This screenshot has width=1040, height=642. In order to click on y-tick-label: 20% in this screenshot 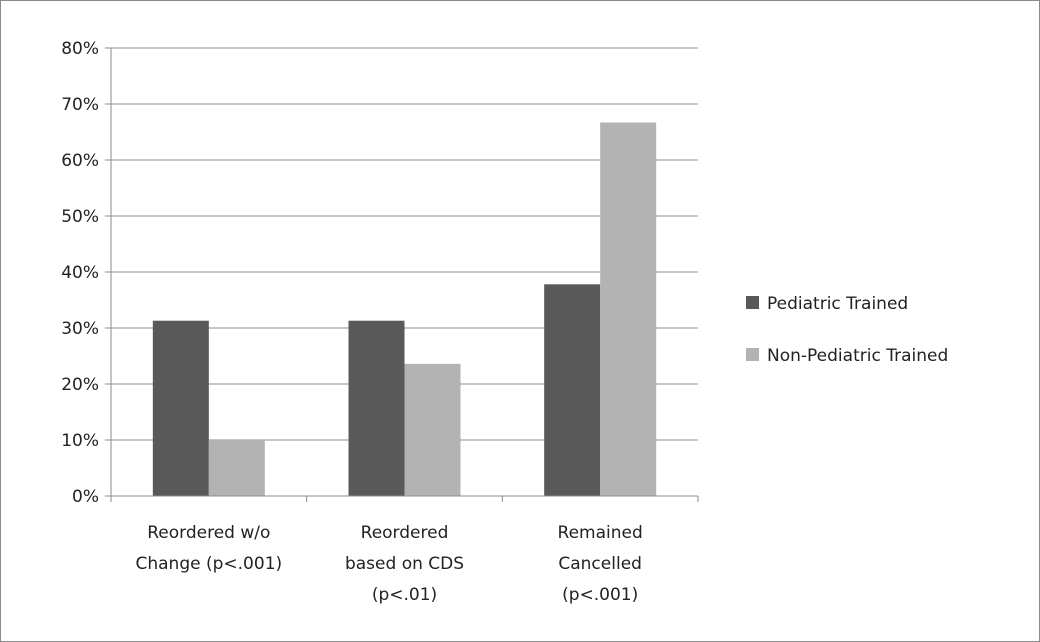, I will do `click(80, 385)`.